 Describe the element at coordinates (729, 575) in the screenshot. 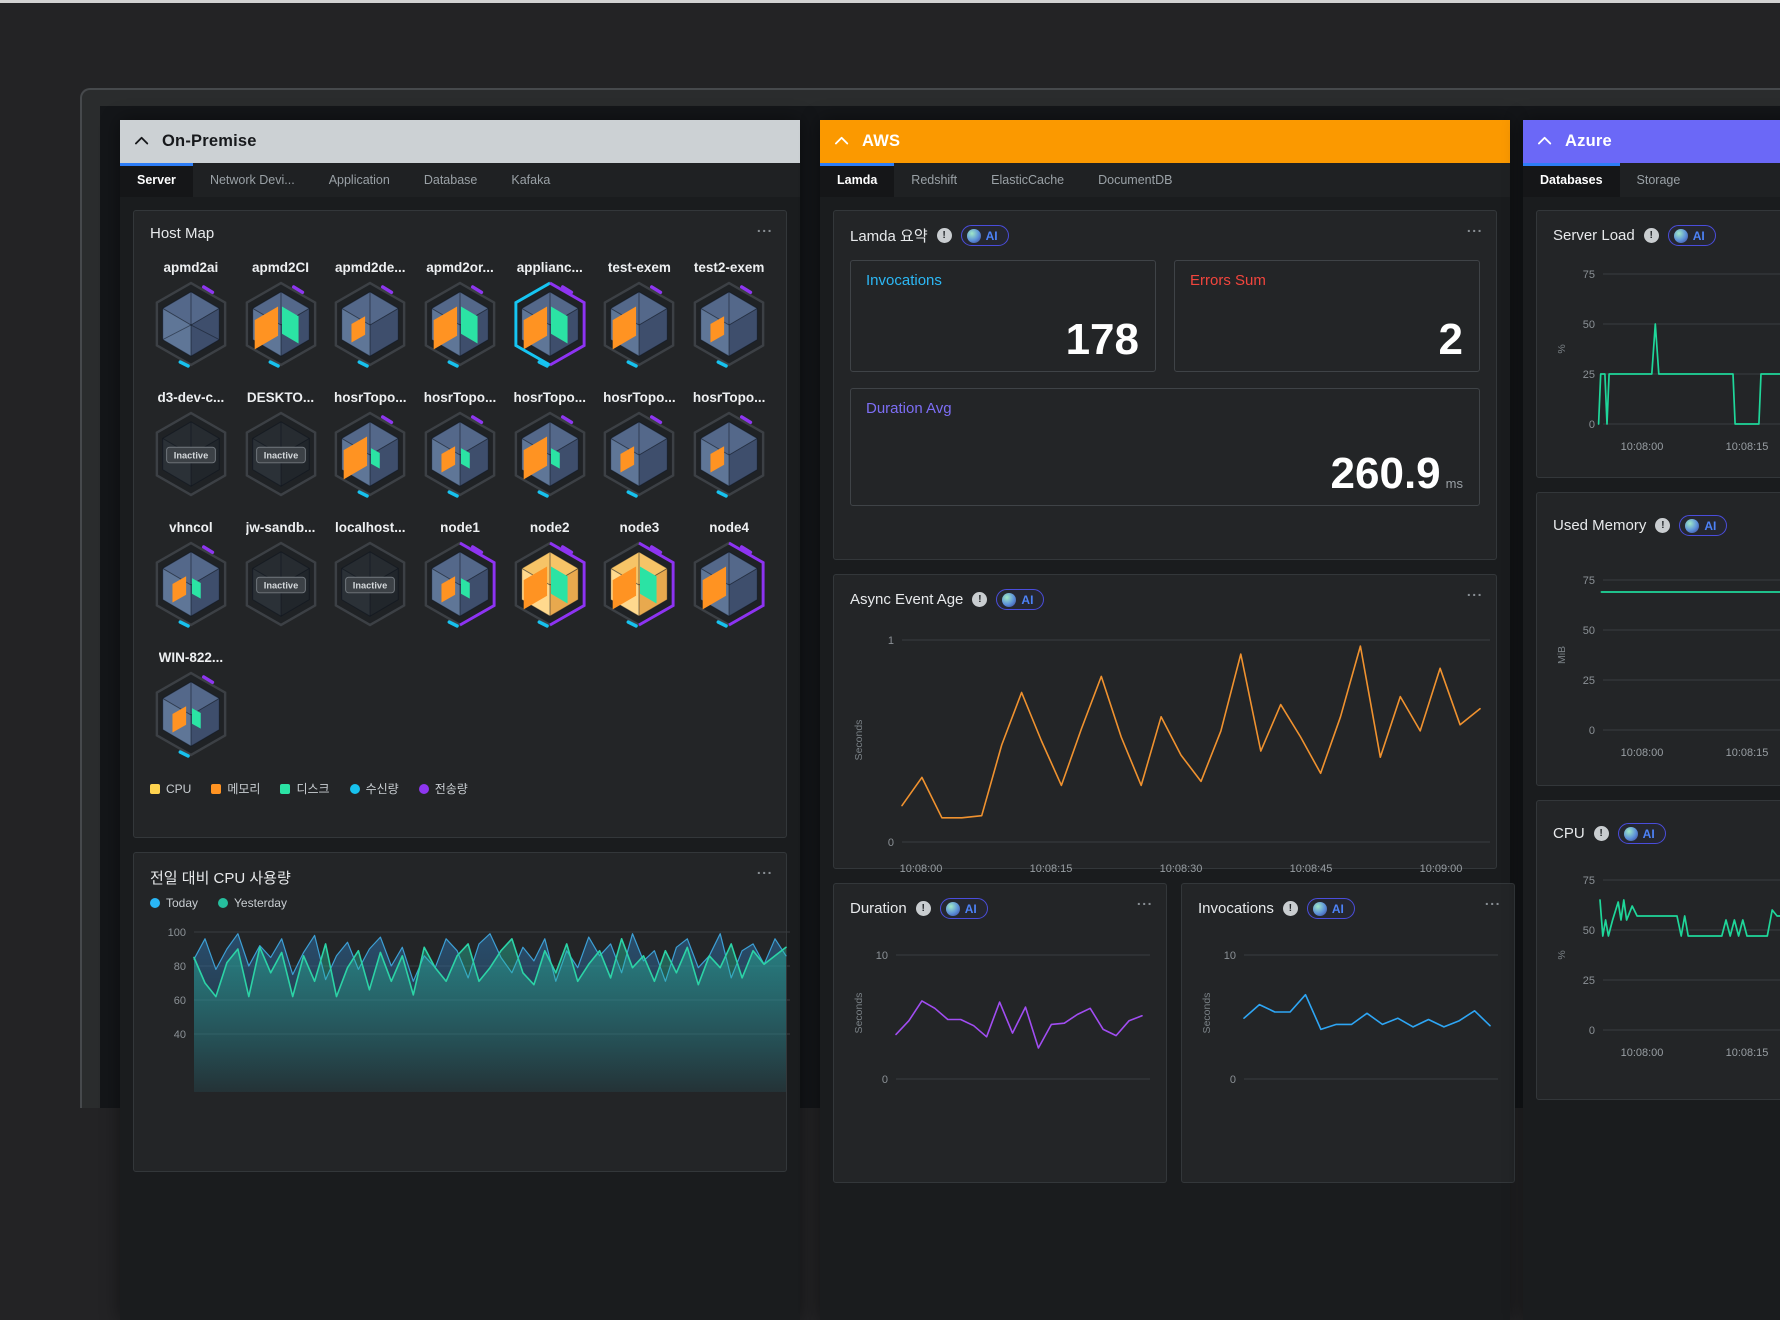

I see `host-hexagon: node4` at that location.